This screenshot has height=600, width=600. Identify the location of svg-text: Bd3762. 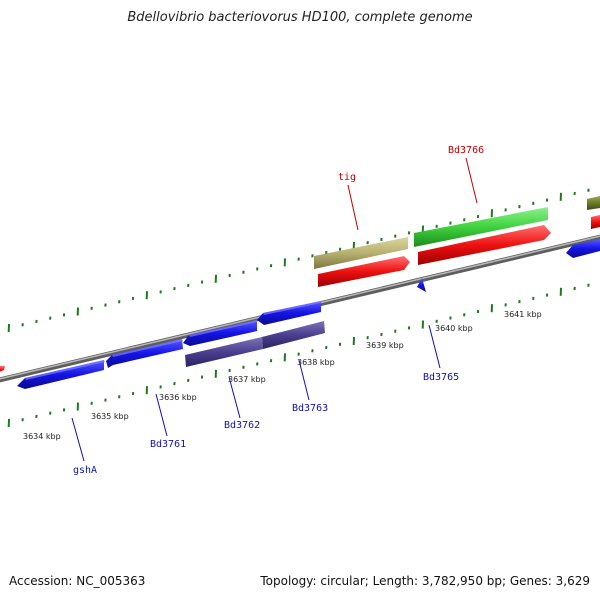
(242, 425).